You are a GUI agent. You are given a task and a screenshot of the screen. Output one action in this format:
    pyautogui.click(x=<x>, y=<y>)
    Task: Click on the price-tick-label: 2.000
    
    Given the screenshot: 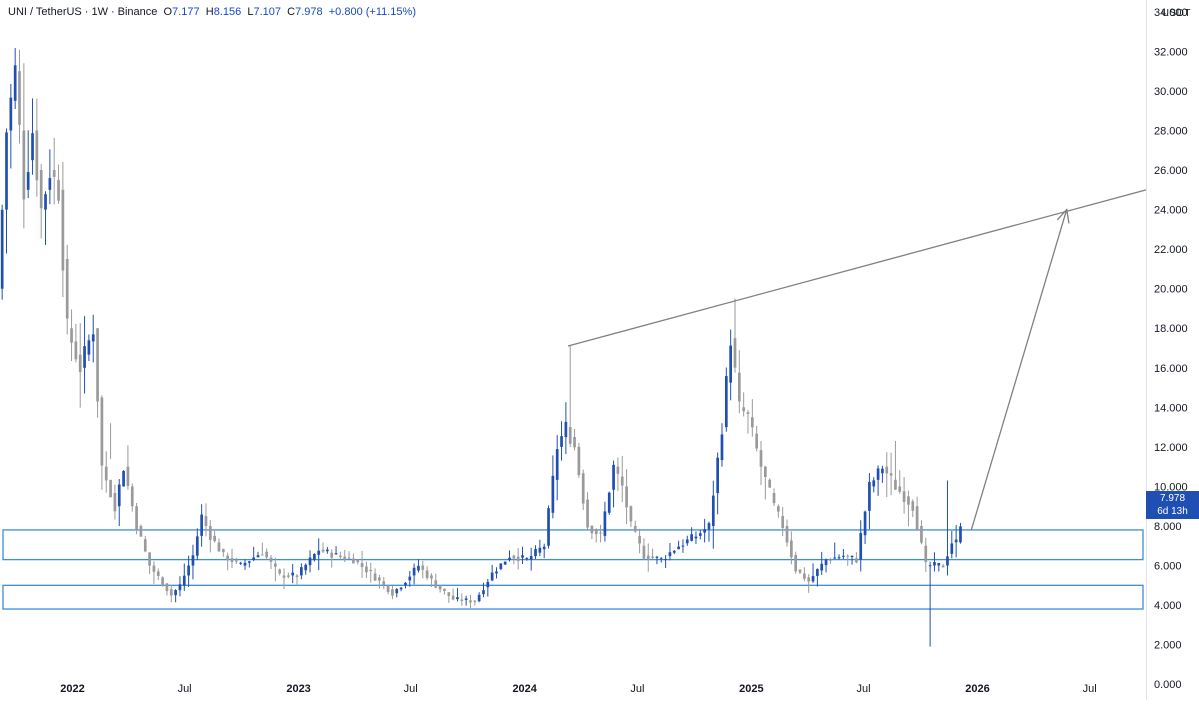 What is the action you would take?
    pyautogui.click(x=1168, y=646)
    